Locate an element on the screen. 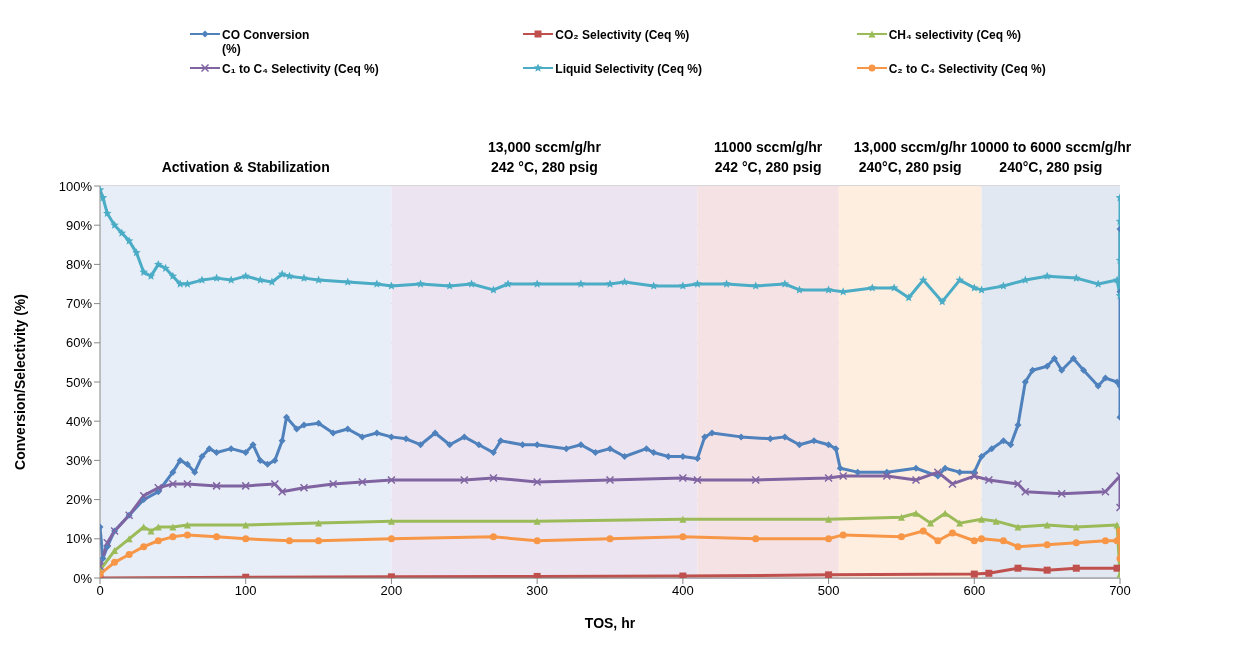 Image resolution: width=1248 pixels, height=650 pixels. legend-label: C₁ to C₄ Selectivity (Ceq %) is located at coordinates (300, 69).